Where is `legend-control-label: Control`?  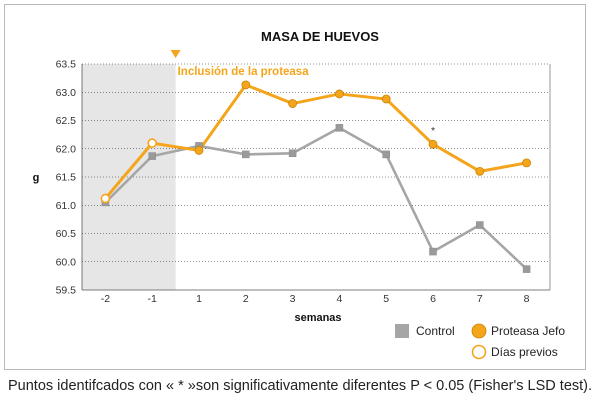
legend-control-label: Control is located at coordinates (435, 331).